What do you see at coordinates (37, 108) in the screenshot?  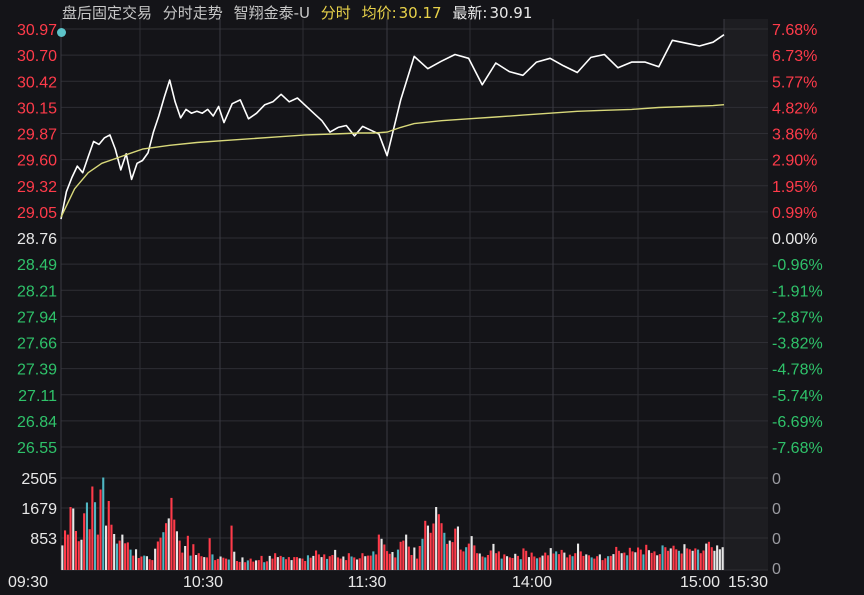 I see `price-tick-label: 30.15` at bounding box center [37, 108].